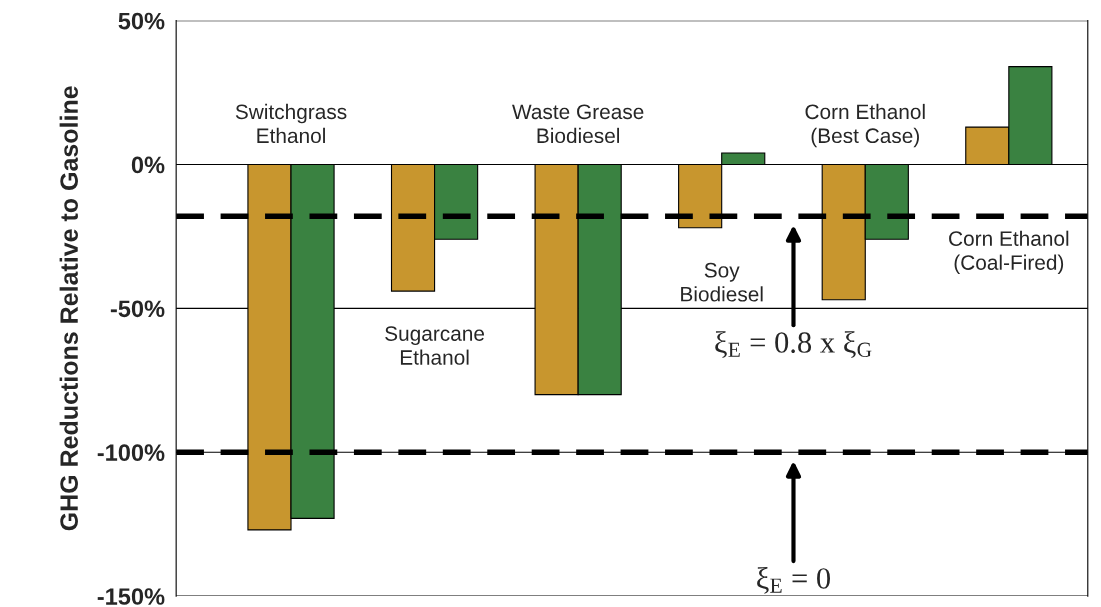 Image resolution: width=1101 pixels, height=607 pixels. I want to click on y-tick-label: -50%, so click(137, 309).